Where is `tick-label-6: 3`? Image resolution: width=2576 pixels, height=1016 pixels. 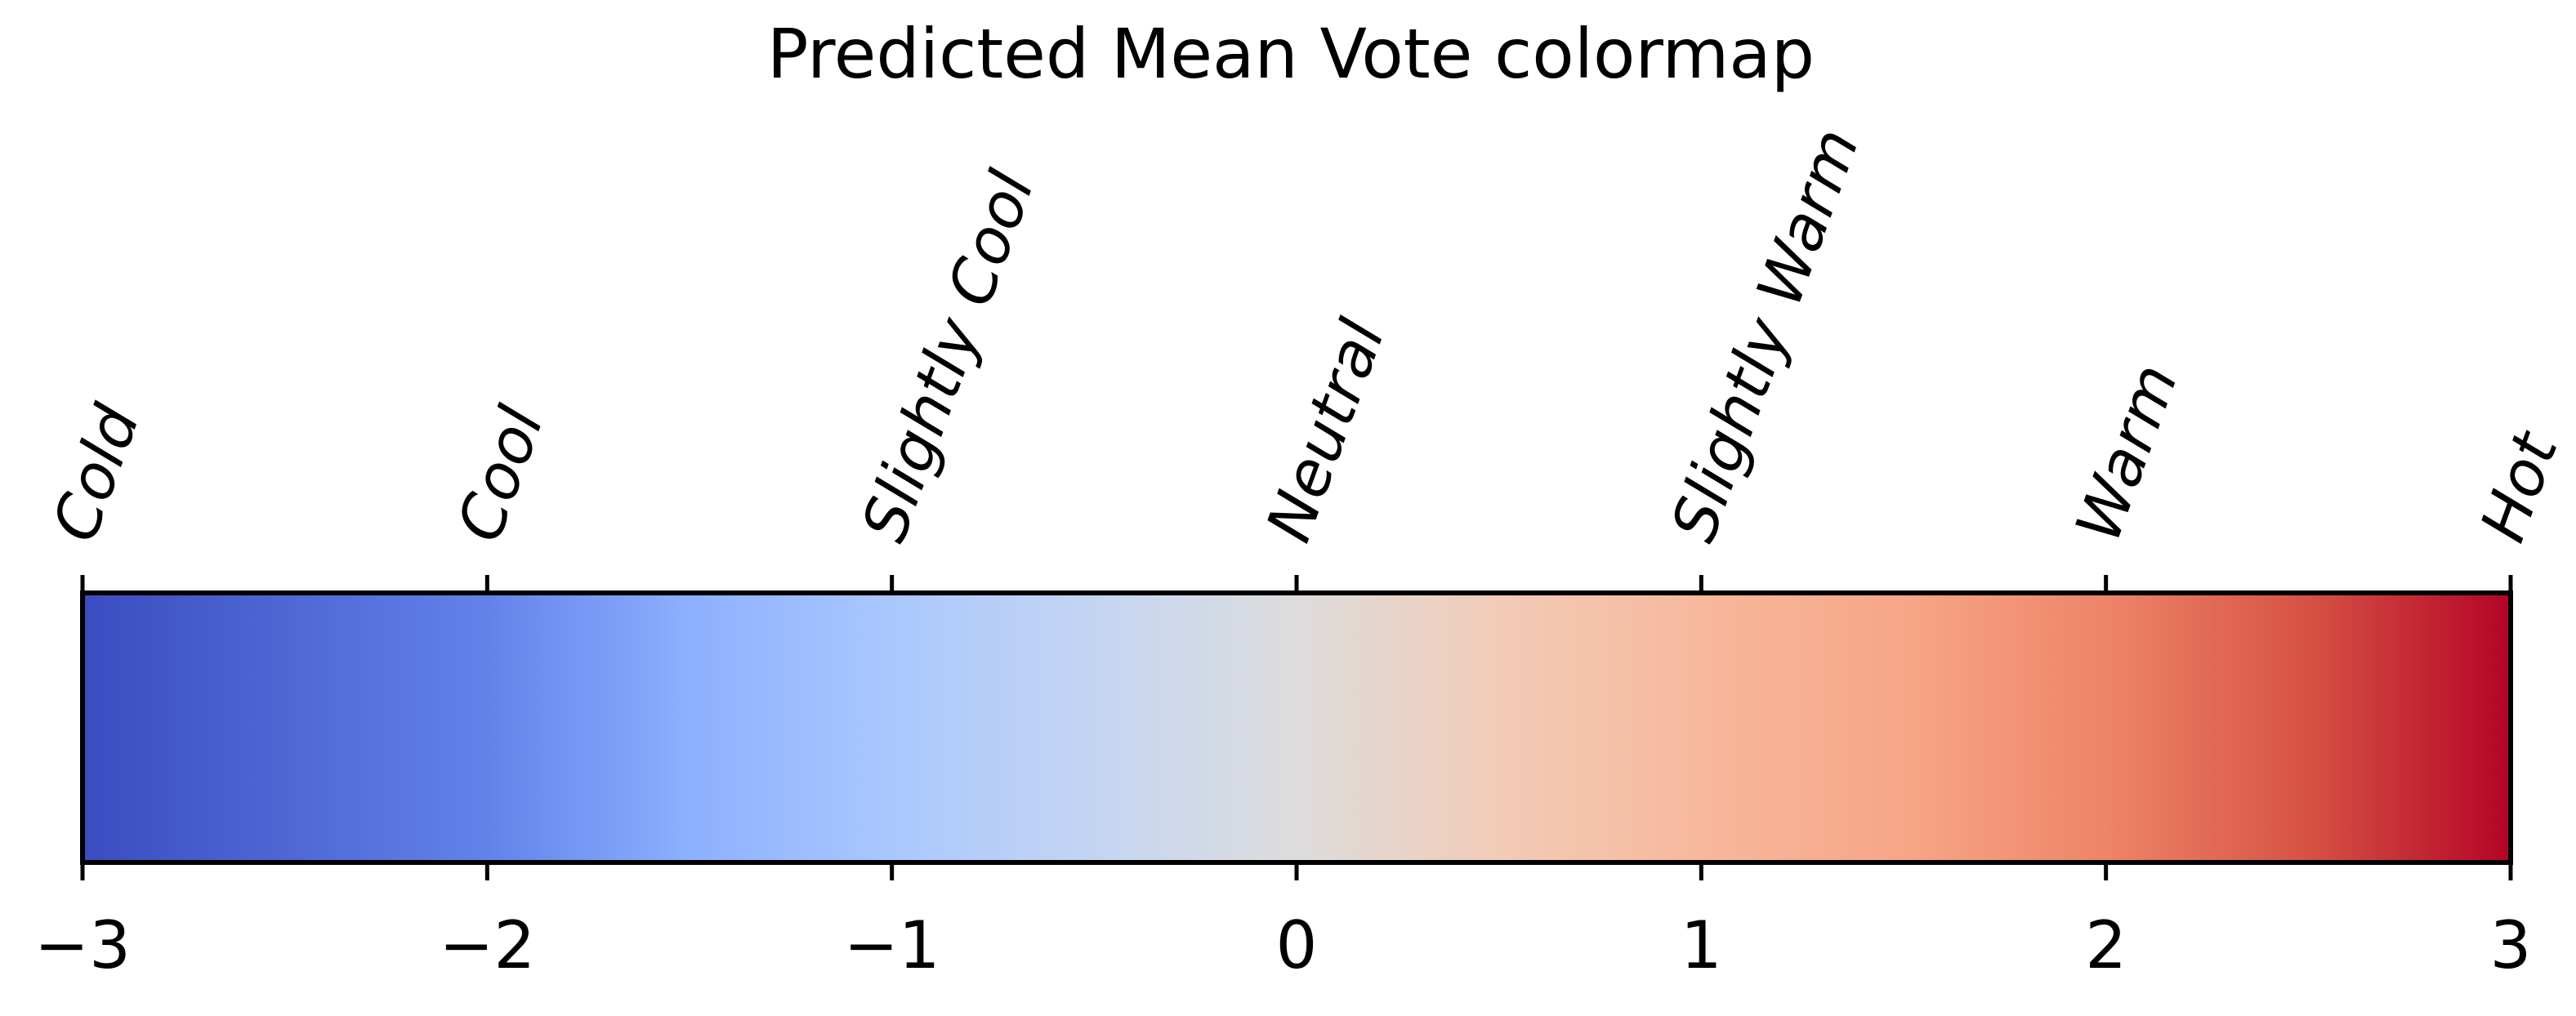
tick-label-6: 3 is located at coordinates (2511, 945).